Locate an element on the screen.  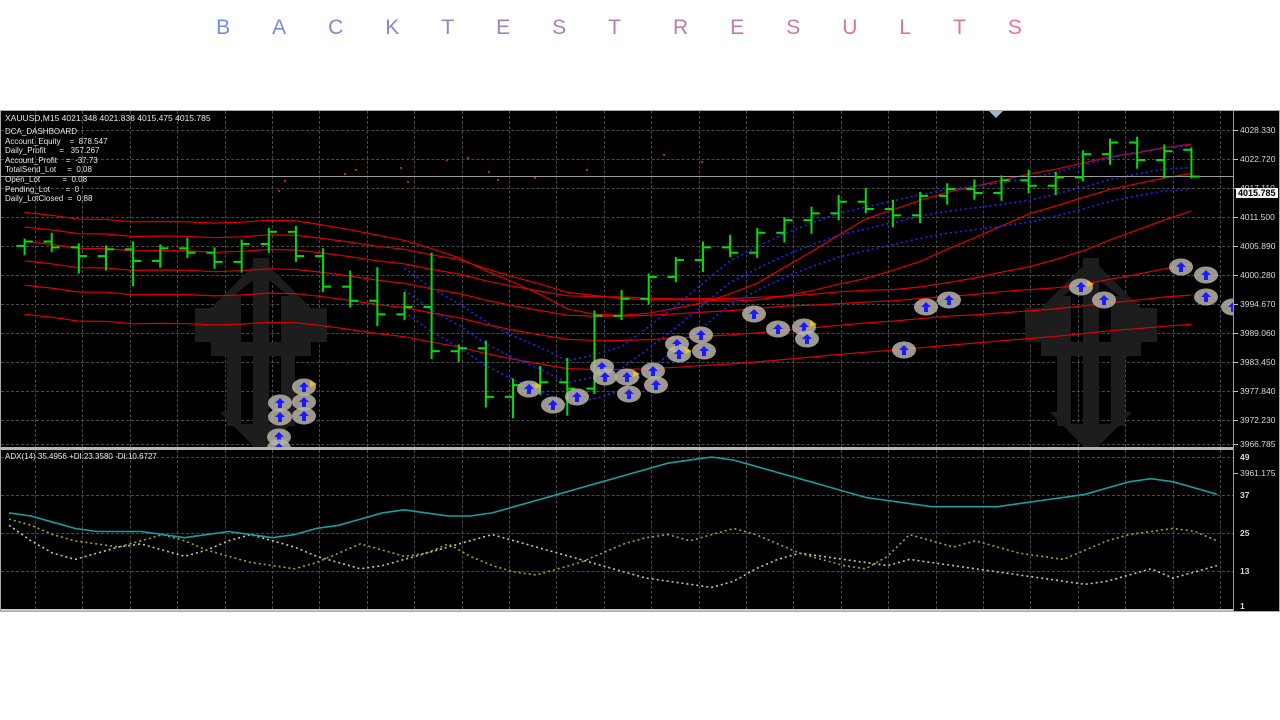
indicator-scale-label: 37 is located at coordinates (1245, 495).